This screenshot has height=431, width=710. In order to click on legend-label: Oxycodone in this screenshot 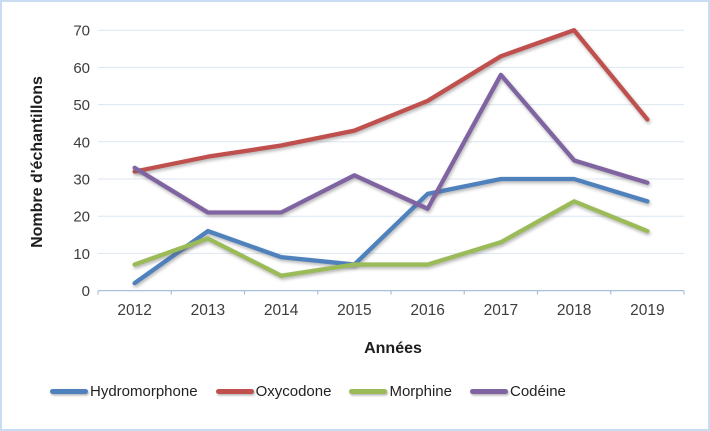, I will do `click(293, 391)`.